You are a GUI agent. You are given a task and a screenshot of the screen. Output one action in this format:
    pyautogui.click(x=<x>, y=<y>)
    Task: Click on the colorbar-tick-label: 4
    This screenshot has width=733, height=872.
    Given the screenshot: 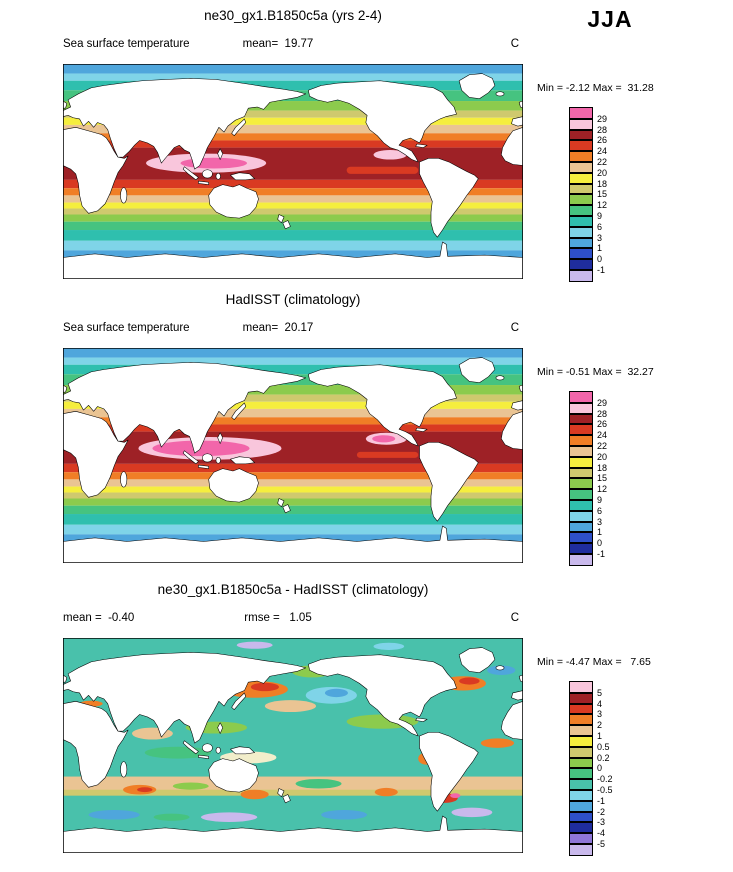 What is the action you would take?
    pyautogui.click(x=600, y=703)
    